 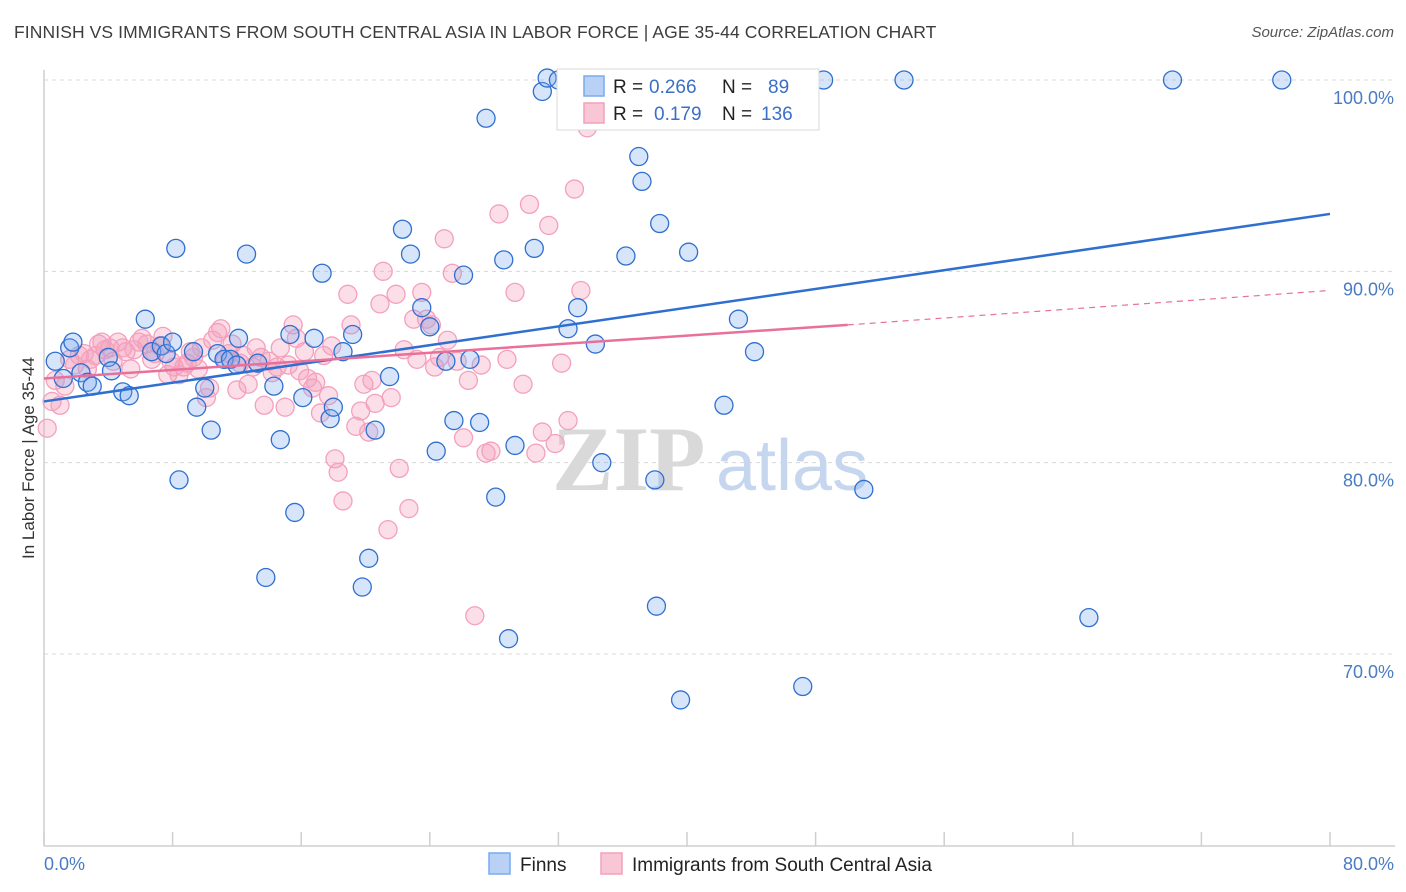 I want to click on watermark-atlas: atlas, so click(x=792, y=466).